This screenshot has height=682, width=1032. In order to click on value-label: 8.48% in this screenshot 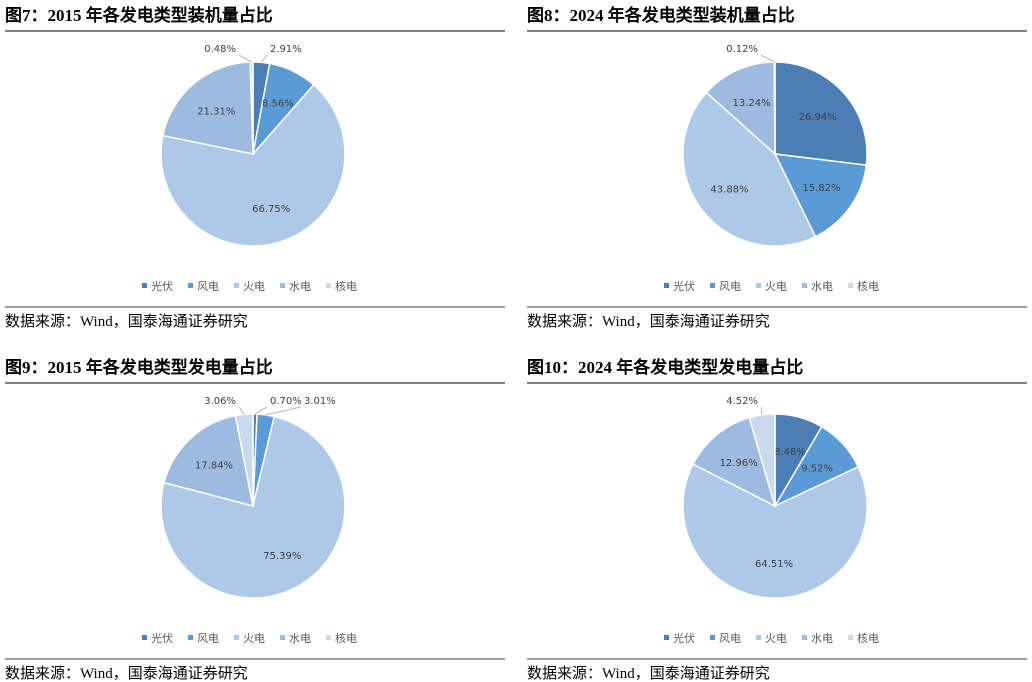, I will do `click(790, 452)`.